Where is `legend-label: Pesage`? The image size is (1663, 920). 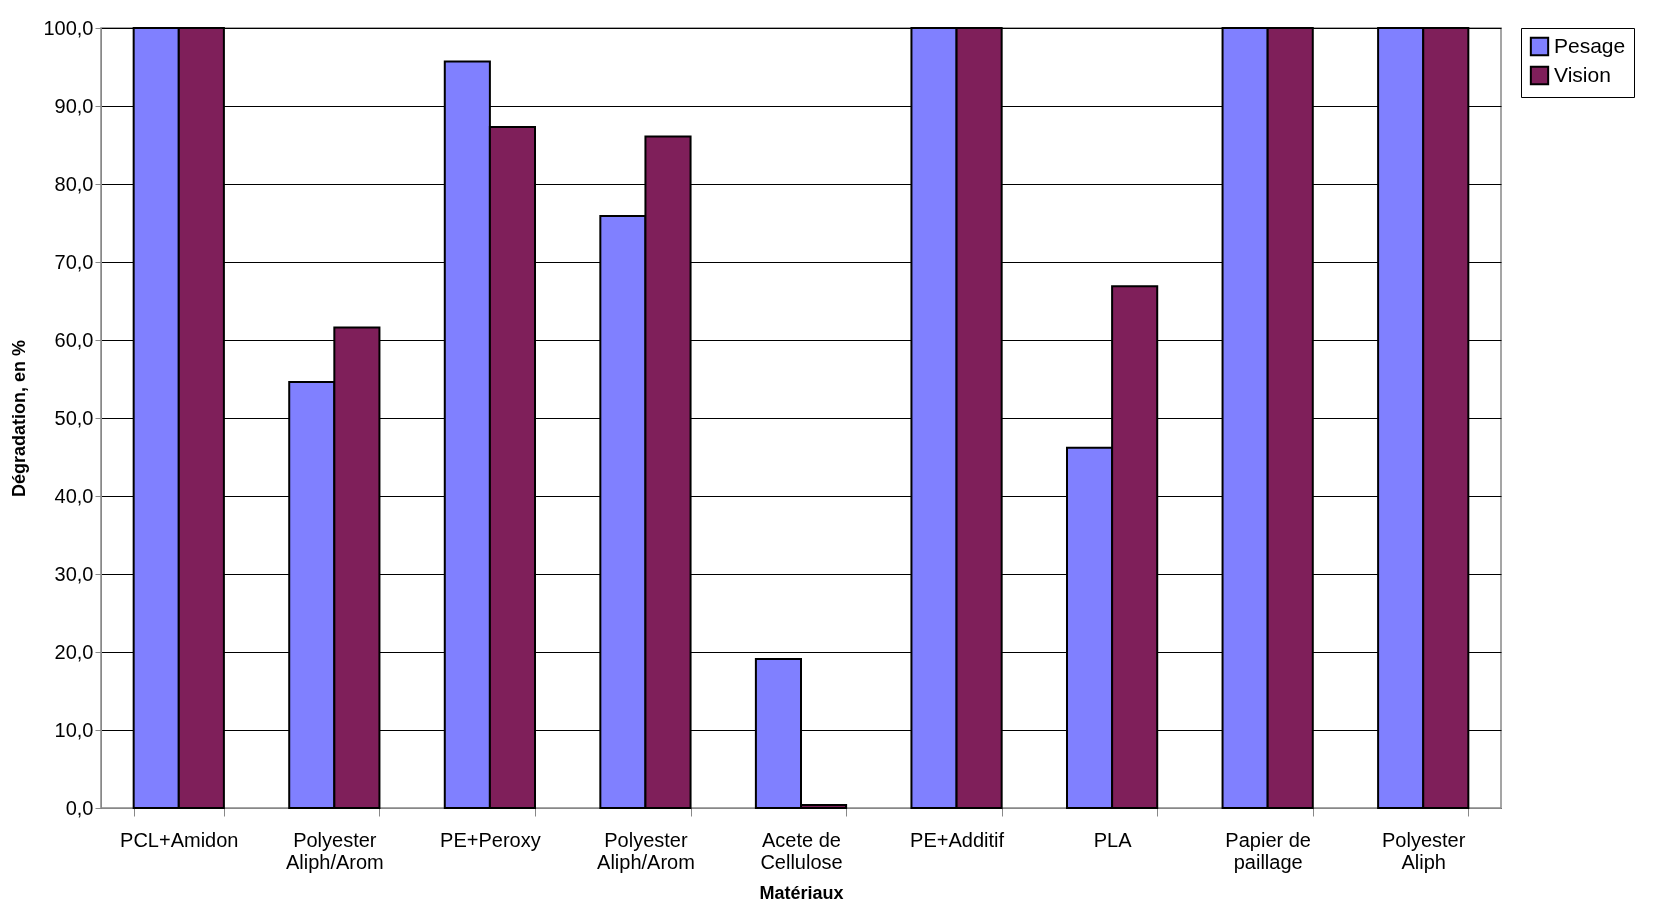 legend-label: Pesage is located at coordinates (1590, 45).